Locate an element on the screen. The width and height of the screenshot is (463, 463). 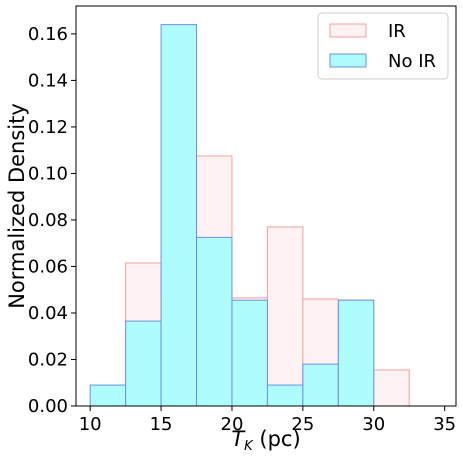
x-tick-label-10: 10 is located at coordinates (90, 424).